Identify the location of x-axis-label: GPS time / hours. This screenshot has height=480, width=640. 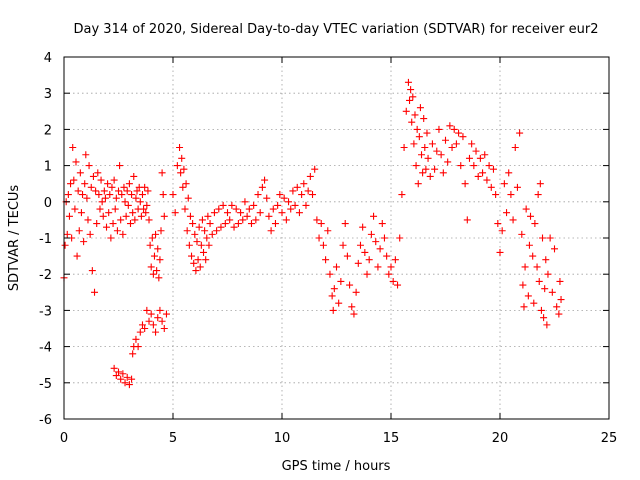
(336, 466).